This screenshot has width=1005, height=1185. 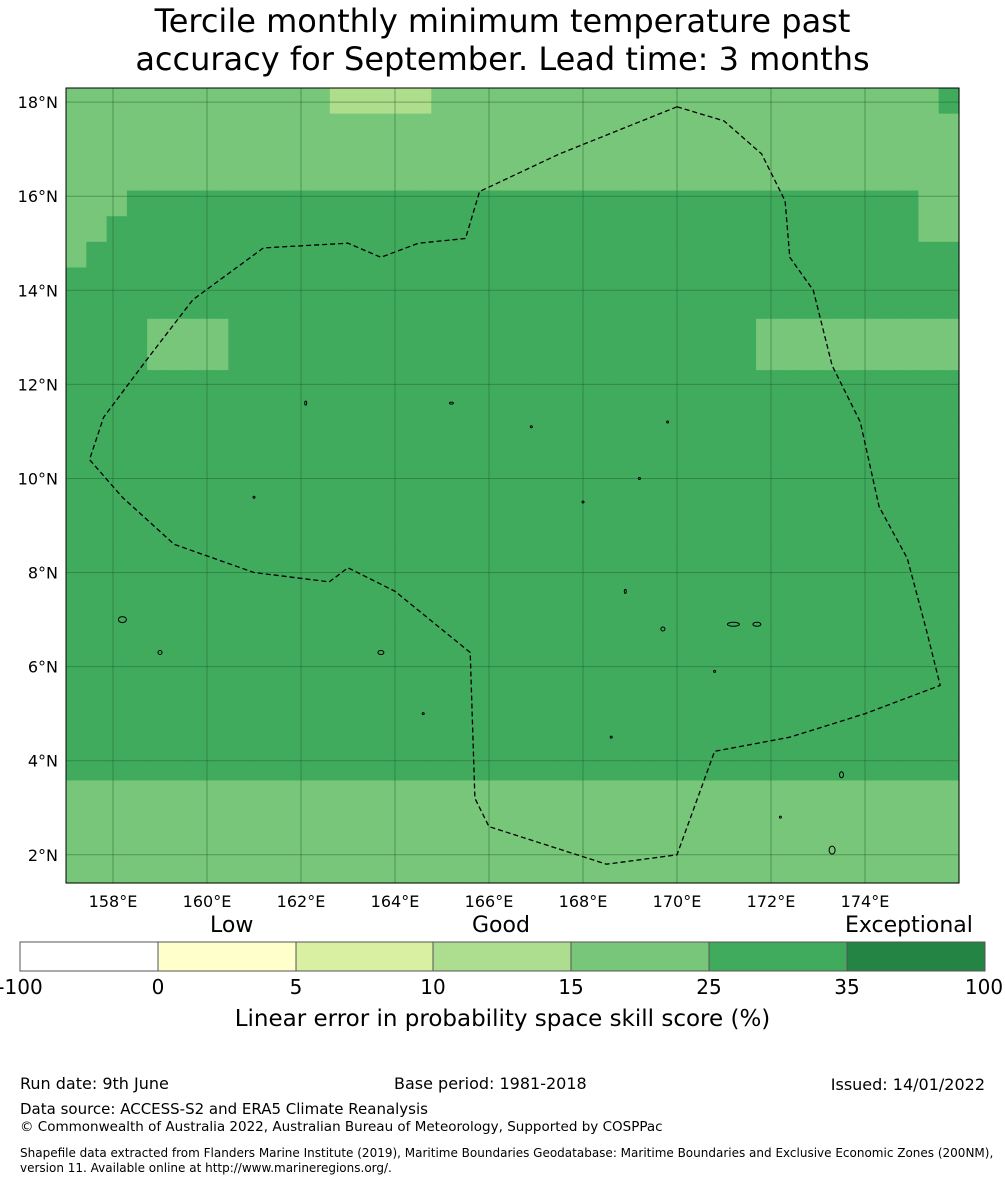 What do you see at coordinates (778, 956) in the screenshot?
I see `colorbar-box` at bounding box center [778, 956].